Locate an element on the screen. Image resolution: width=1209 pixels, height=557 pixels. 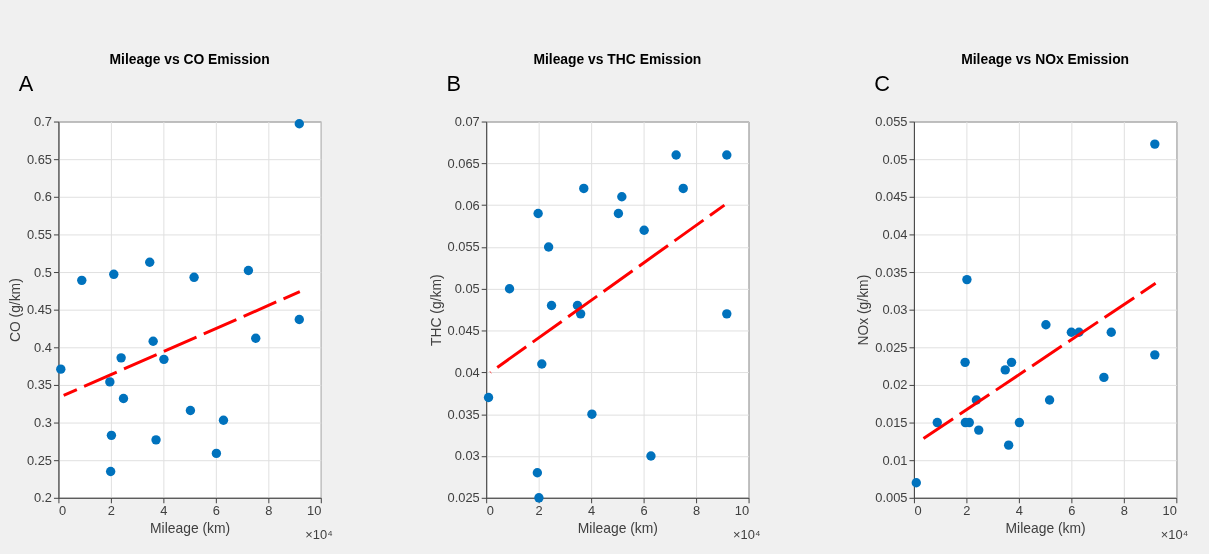
y-tick-label: 0.25 is located at coordinates (39, 460).